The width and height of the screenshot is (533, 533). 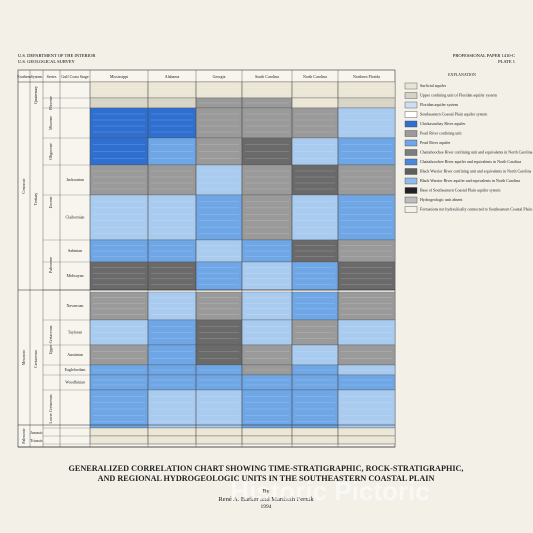 I want to click on legend-label: Pearl River confining unit, so click(x=441, y=133).